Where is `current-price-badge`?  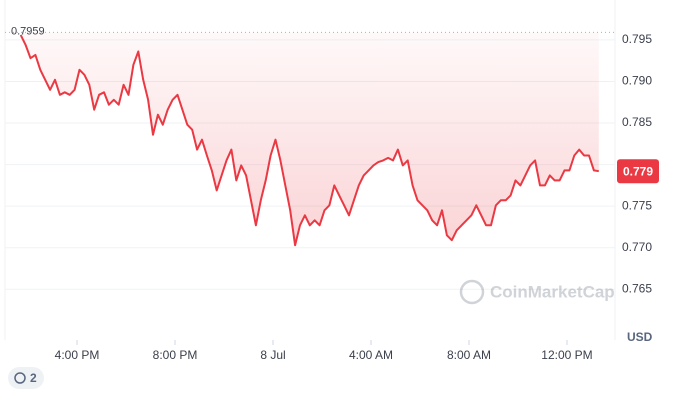
current-price-badge is located at coordinates (638, 171).